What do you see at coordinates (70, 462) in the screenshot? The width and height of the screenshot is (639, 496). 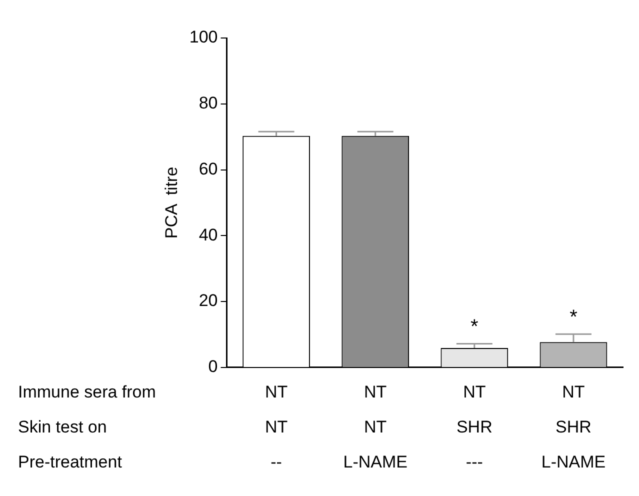 I see `text: Pre-treatment` at bounding box center [70, 462].